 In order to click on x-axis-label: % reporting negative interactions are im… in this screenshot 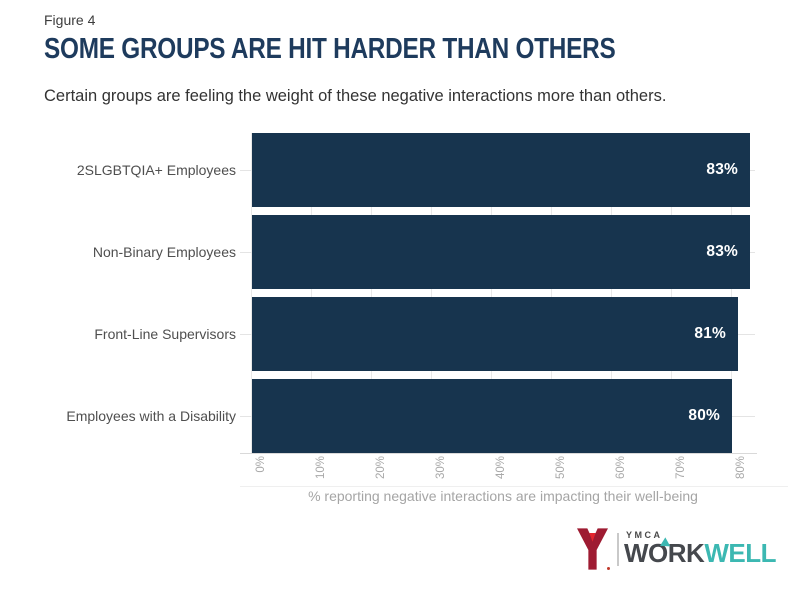, I will do `click(503, 496)`.